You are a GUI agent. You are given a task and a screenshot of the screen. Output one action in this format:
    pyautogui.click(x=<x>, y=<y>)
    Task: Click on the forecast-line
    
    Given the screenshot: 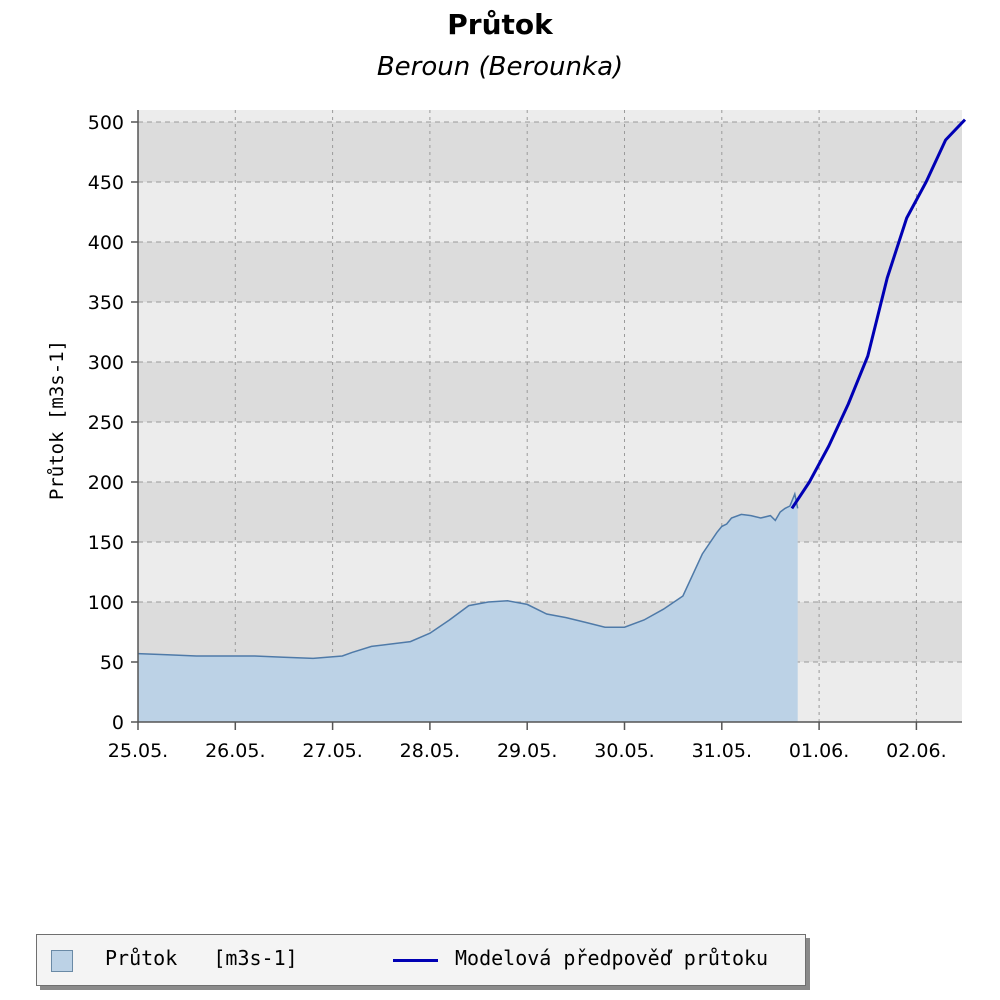 What is the action you would take?
    pyautogui.click(x=878, y=314)
    